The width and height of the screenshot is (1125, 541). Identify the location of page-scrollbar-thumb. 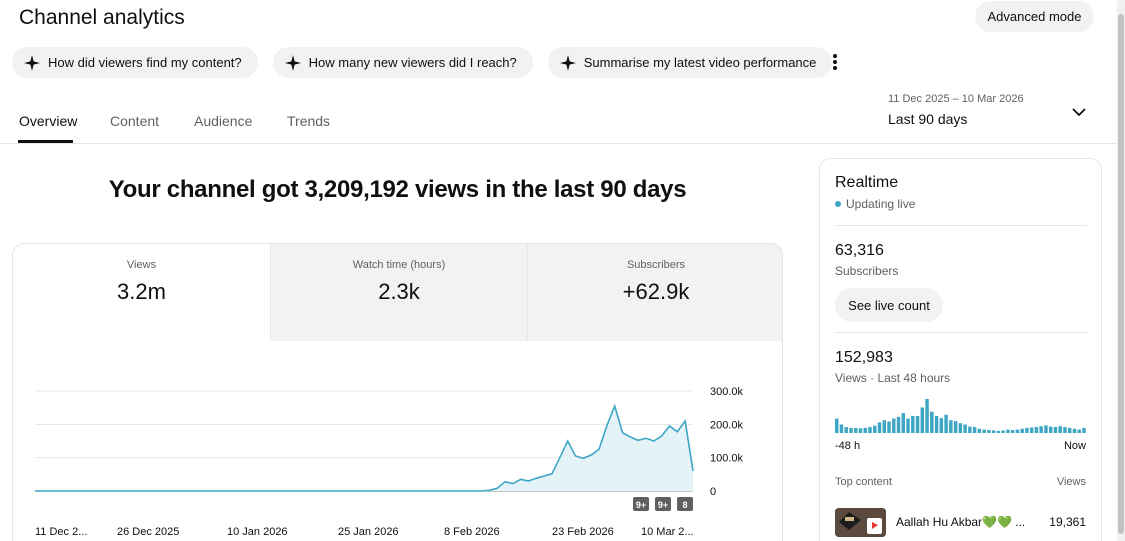
(1121, 274).